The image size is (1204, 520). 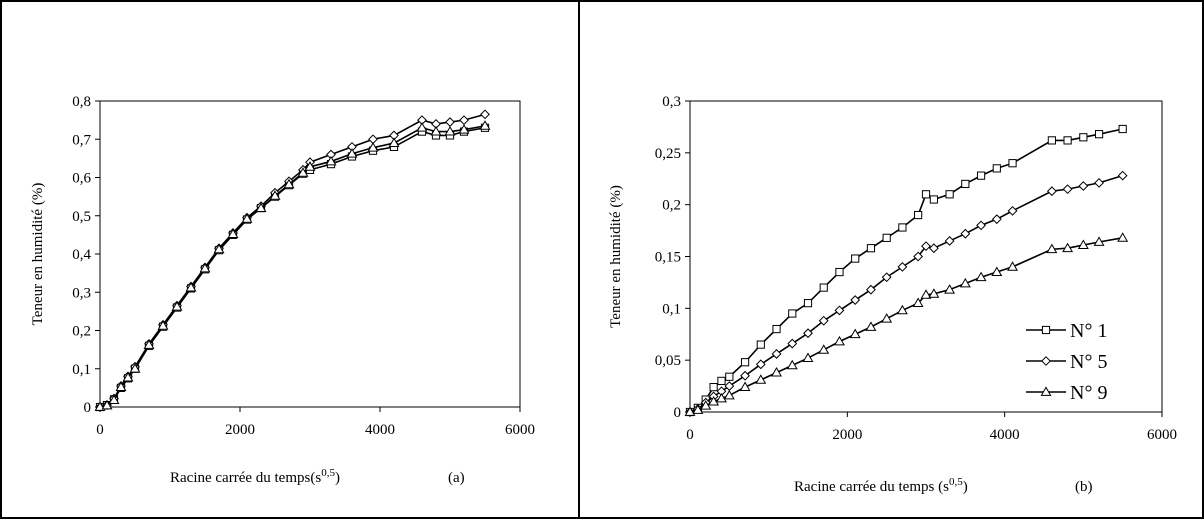 I want to click on x-axis-title-main: Racine carrée du temps(s, so click(x=245, y=478).